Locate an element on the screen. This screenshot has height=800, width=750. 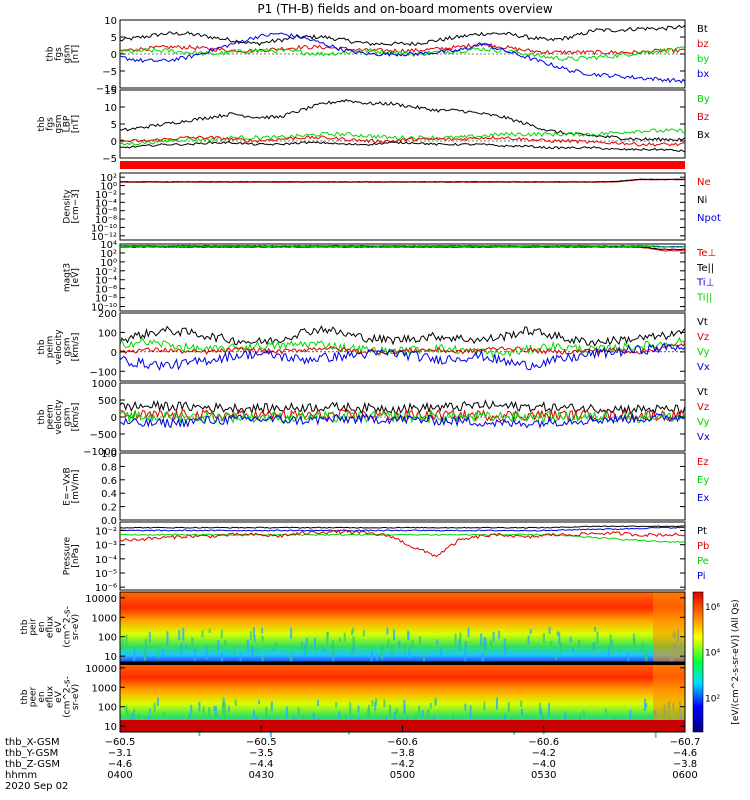
legend-entry: Bz is located at coordinates (703, 117).